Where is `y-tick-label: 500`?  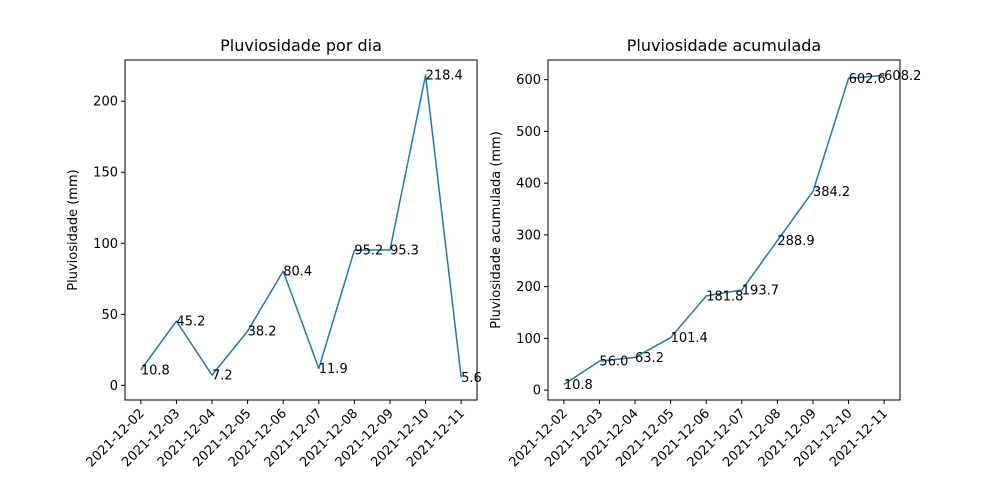 y-tick-label: 500 is located at coordinates (528, 132).